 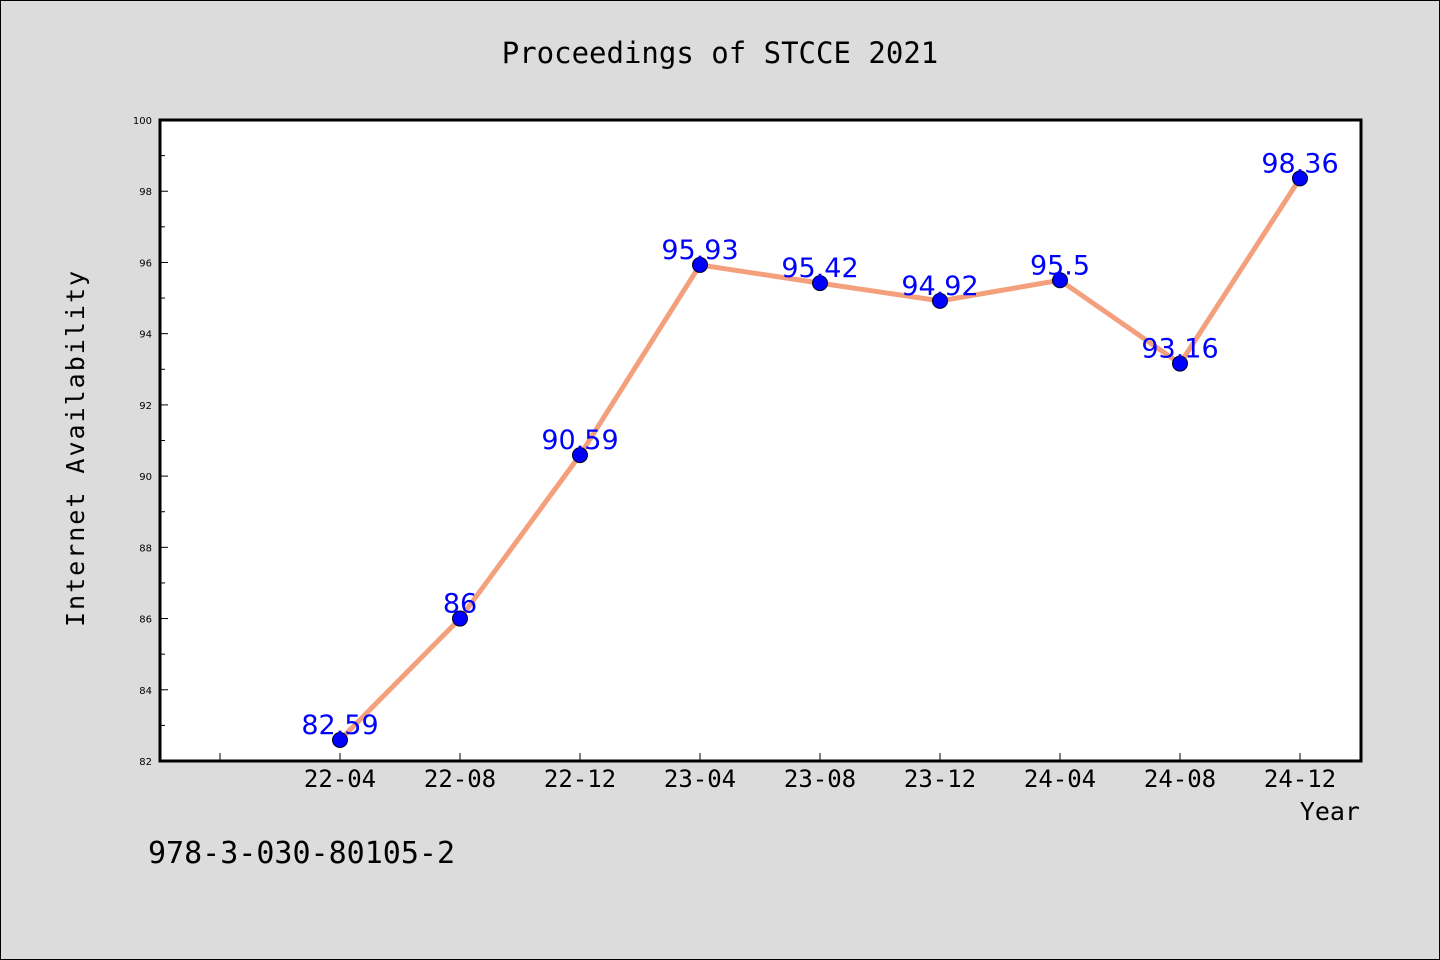 I want to click on x-tick-label: 24-08, so click(x=1180, y=779).